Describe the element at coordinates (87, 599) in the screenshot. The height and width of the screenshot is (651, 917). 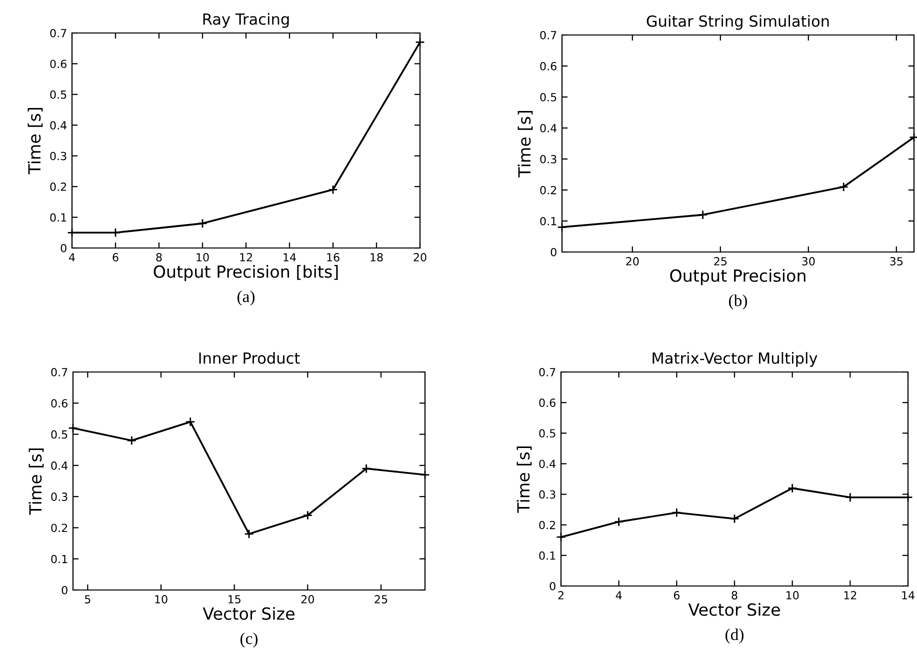
I see `x-tick-label: 5` at that location.